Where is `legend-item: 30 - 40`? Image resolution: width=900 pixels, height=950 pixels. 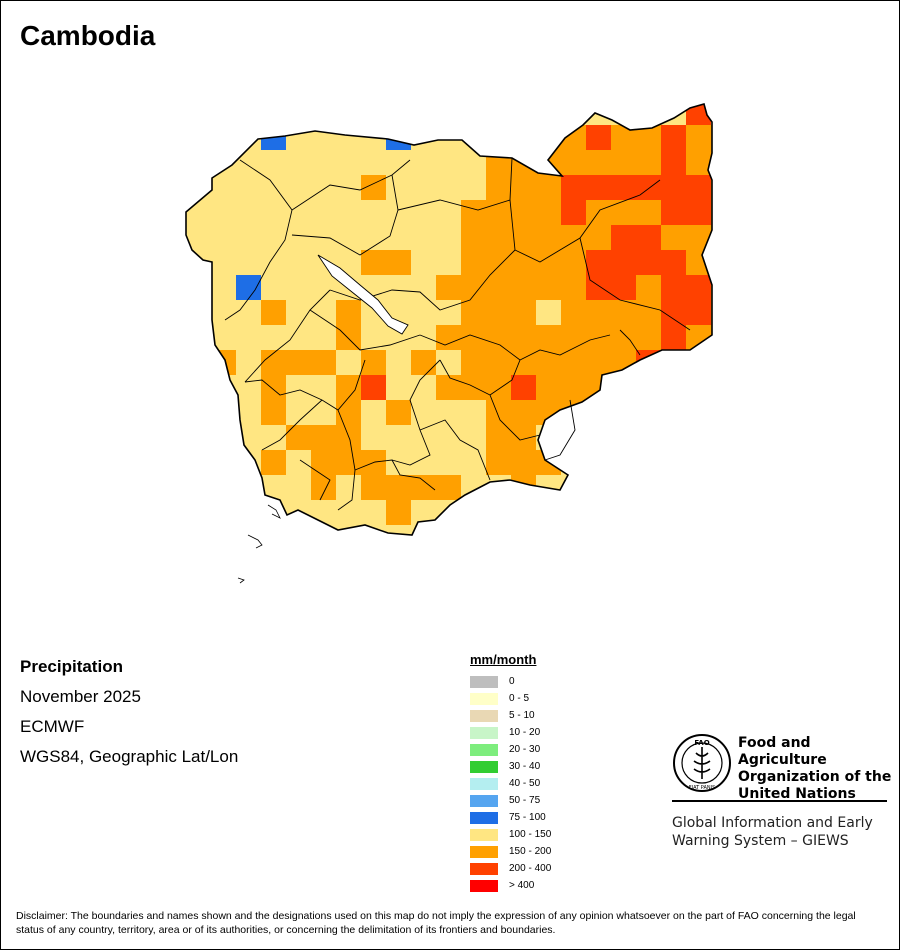 legend-item: 30 - 40 is located at coordinates (510, 766).